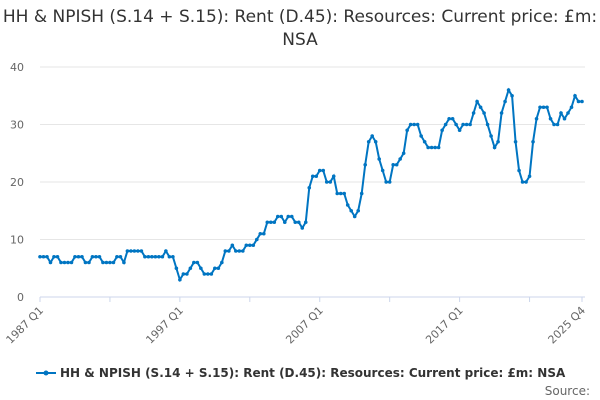 The width and height of the screenshot is (600, 400). I want to click on source-label: Source:, so click(567, 391).